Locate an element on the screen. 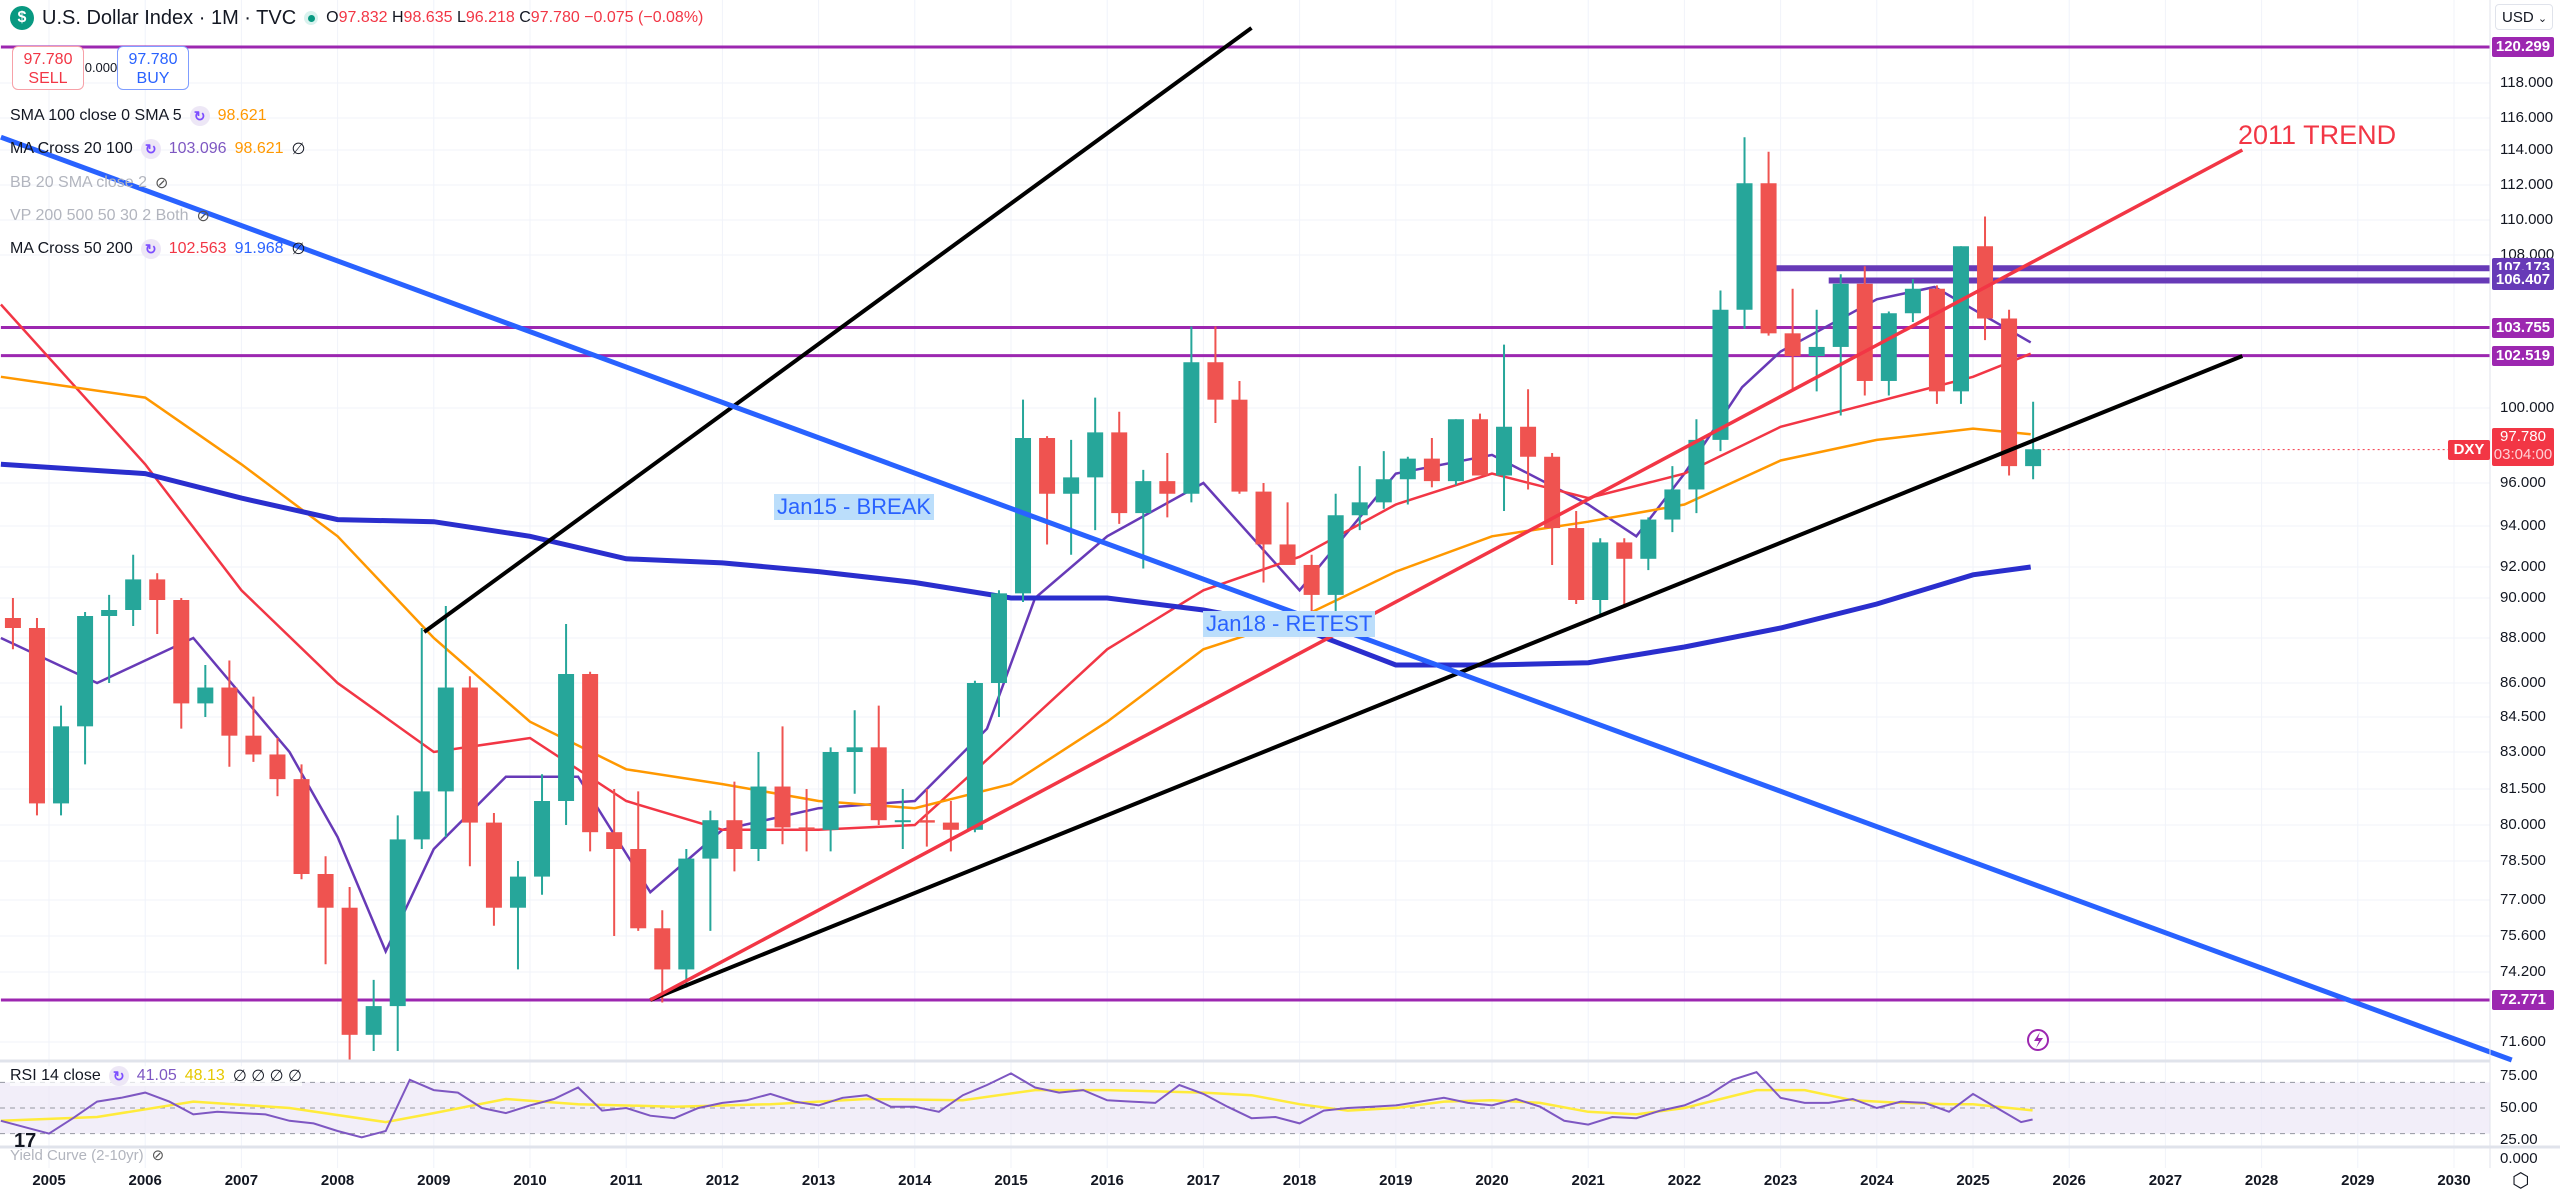 Image resolution: width=2560 pixels, height=1194 pixels. time-tick-label: 2008 is located at coordinates (337, 1180).